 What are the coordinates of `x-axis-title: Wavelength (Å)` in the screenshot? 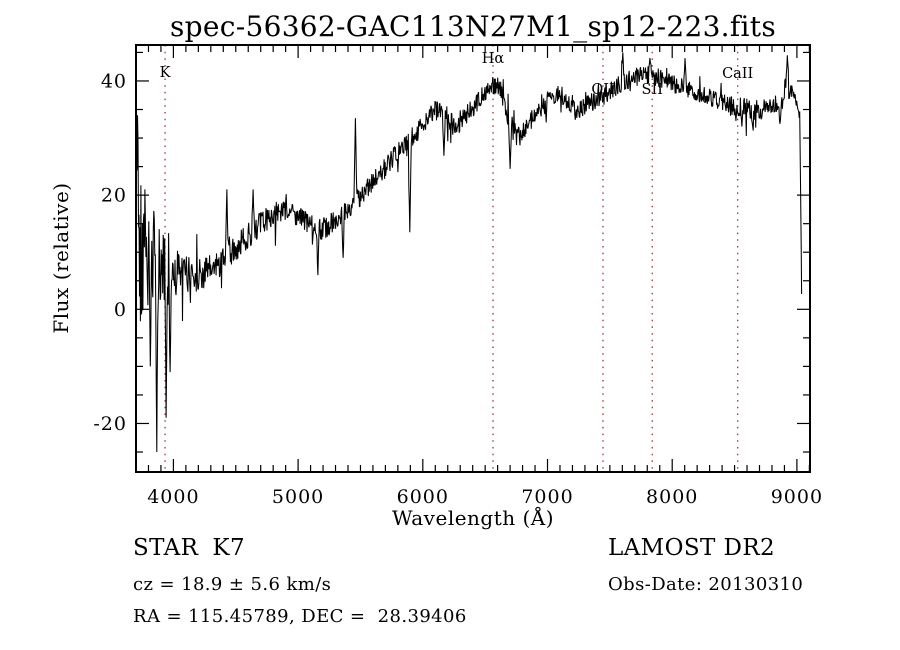 It's located at (473, 518).